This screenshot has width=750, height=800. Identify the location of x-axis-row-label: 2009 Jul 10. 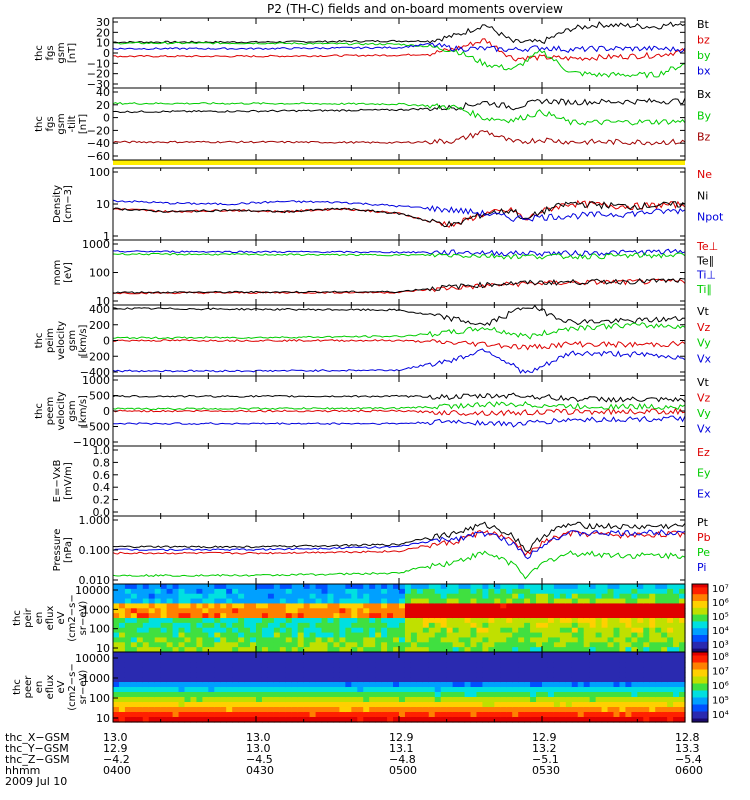
(36, 781).